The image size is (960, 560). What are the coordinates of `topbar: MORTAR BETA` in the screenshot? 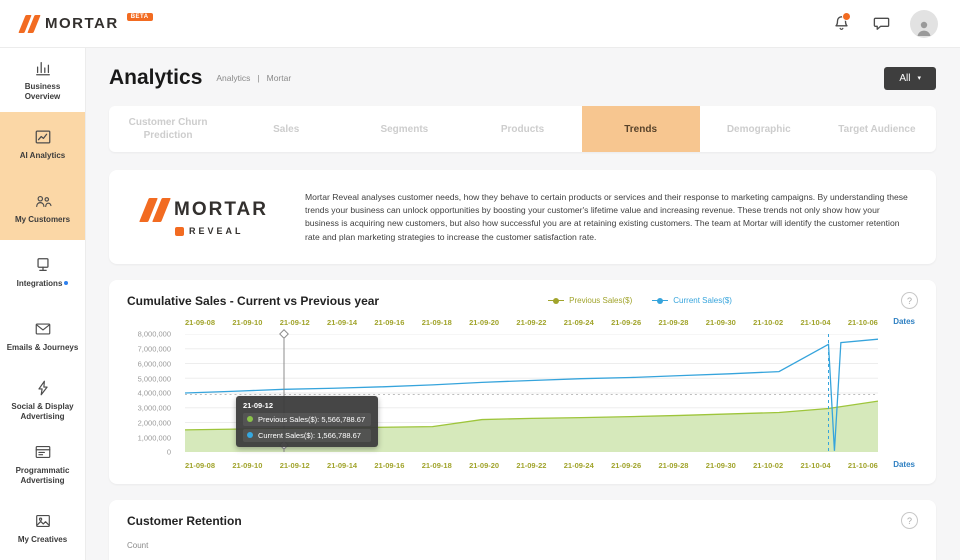 It's located at (480, 24).